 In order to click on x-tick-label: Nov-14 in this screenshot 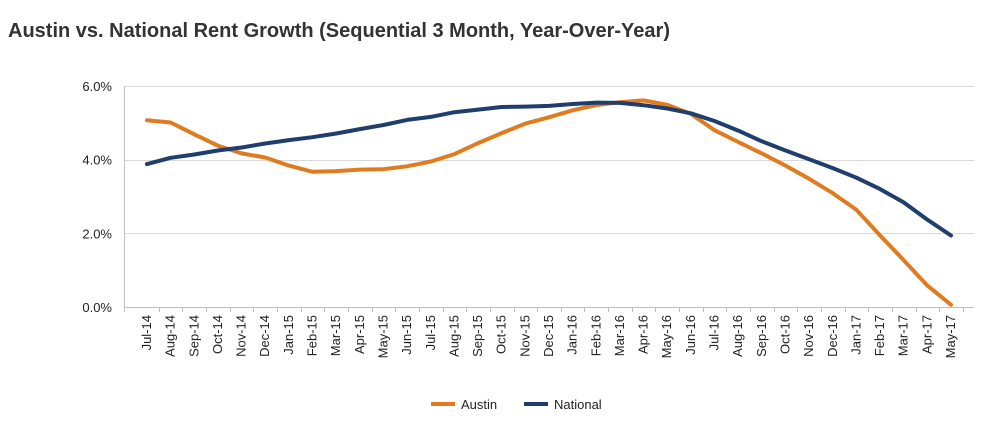, I will do `click(241, 336)`.